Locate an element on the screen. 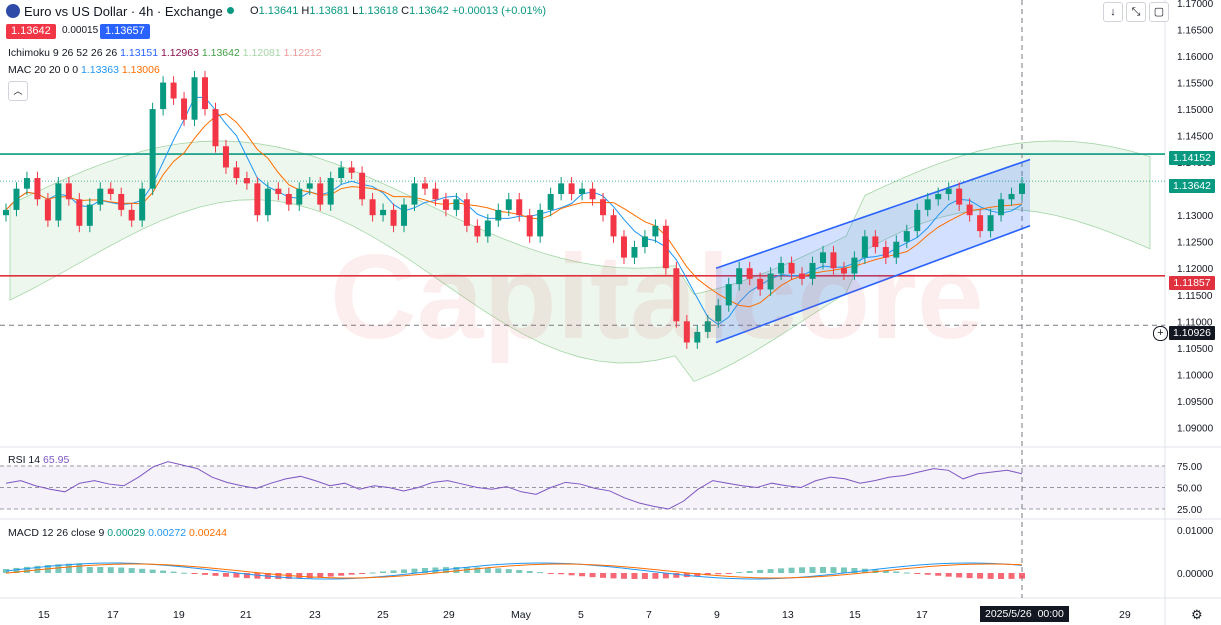 This screenshot has height=625, width=1221. symbol-title: Euro vs US Dollar · 4h · Exchange is located at coordinates (123, 11).